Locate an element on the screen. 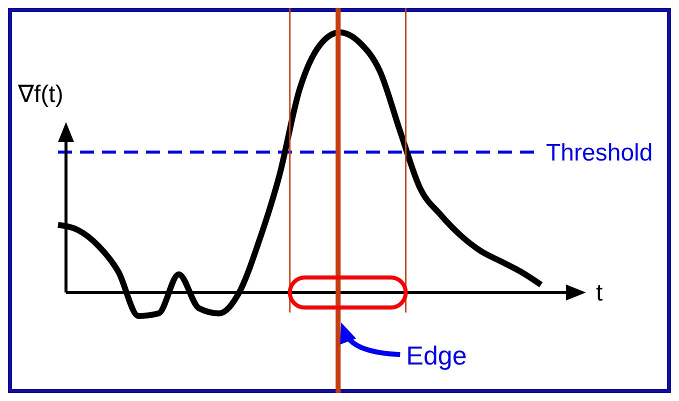 The image size is (679, 401). text: Edge is located at coordinates (436, 355).